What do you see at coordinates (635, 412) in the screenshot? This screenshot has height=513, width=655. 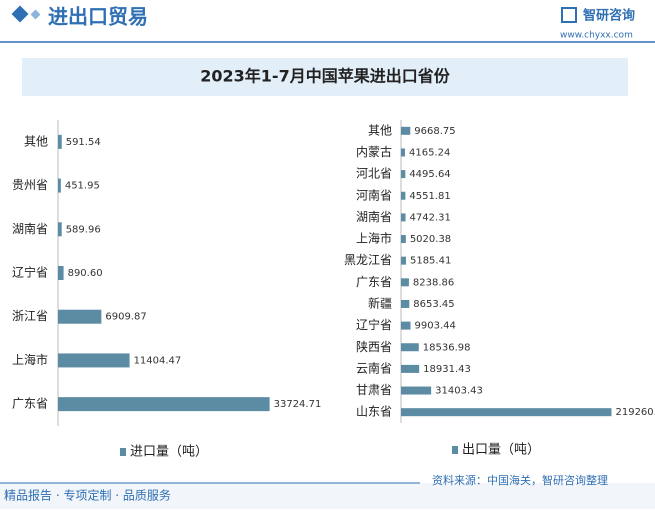 I see `value-label: 219260.93` at bounding box center [635, 412].